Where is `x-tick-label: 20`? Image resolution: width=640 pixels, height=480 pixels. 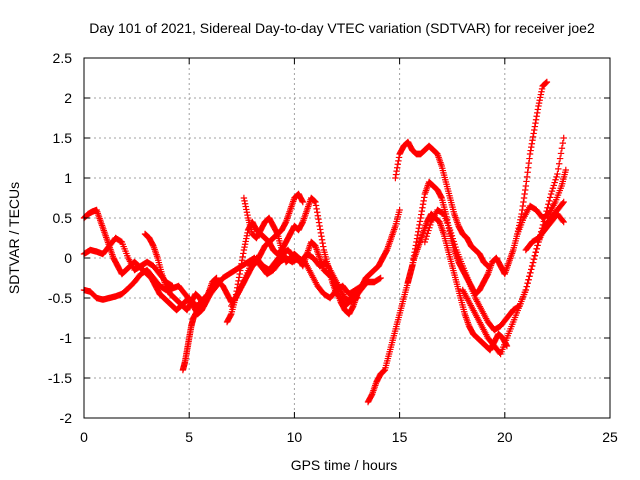 x-tick-label: 20 is located at coordinates (505, 437).